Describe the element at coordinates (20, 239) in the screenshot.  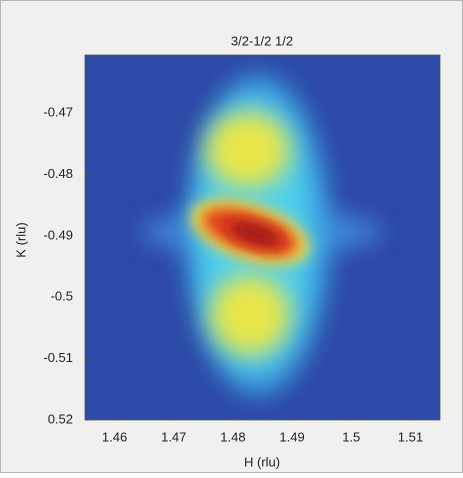
I see `y-axis-label: K (rlu)` at that location.